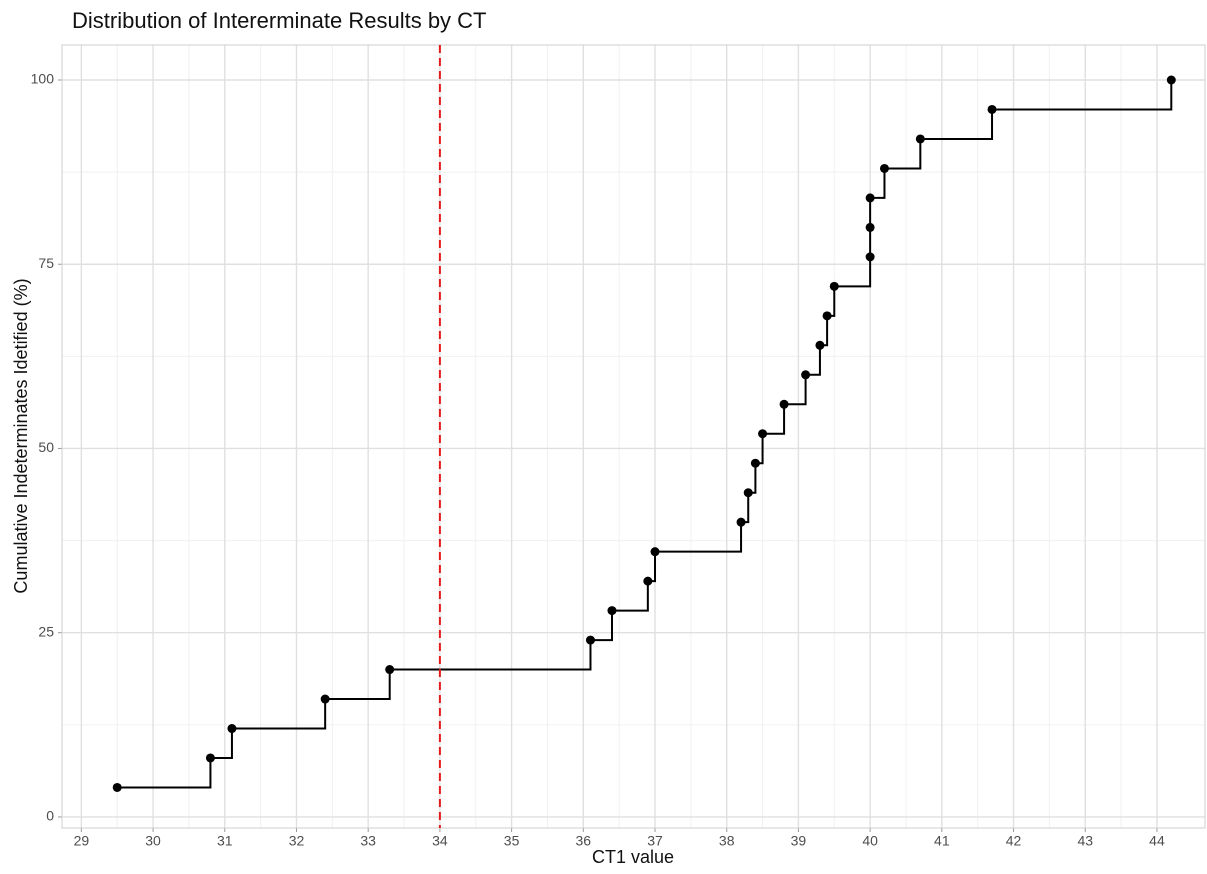 The width and height of the screenshot is (1207, 874). Describe the element at coordinates (43, 79) in the screenshot. I see `y-tick-label: 100` at that location.